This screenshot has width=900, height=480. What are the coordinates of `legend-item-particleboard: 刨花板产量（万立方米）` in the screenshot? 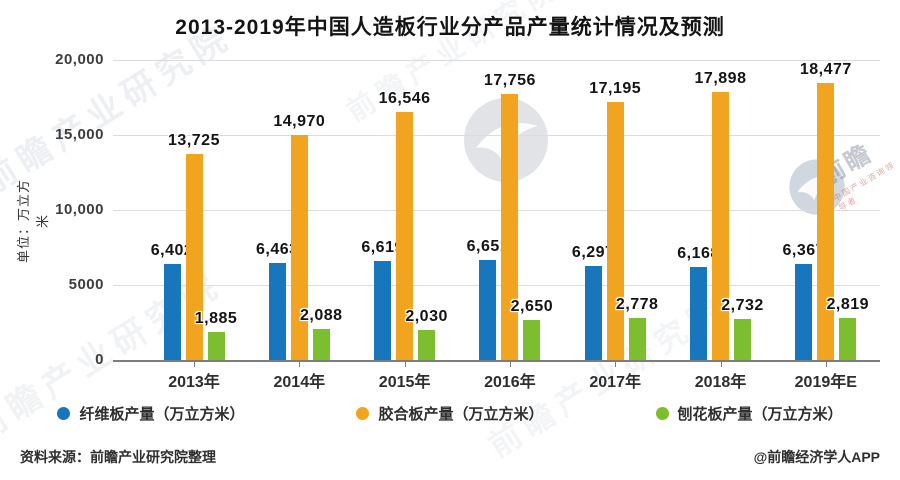 It's located at (749, 413).